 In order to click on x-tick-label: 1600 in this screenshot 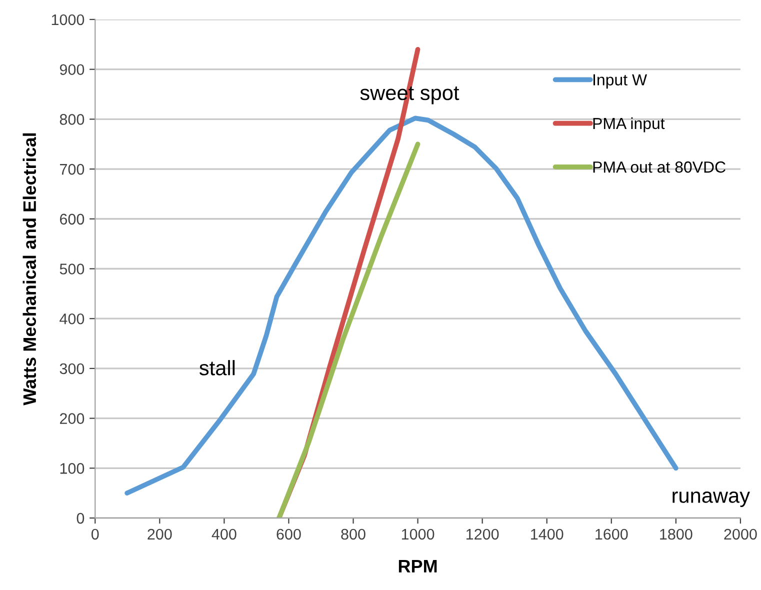, I will do `click(612, 534)`.